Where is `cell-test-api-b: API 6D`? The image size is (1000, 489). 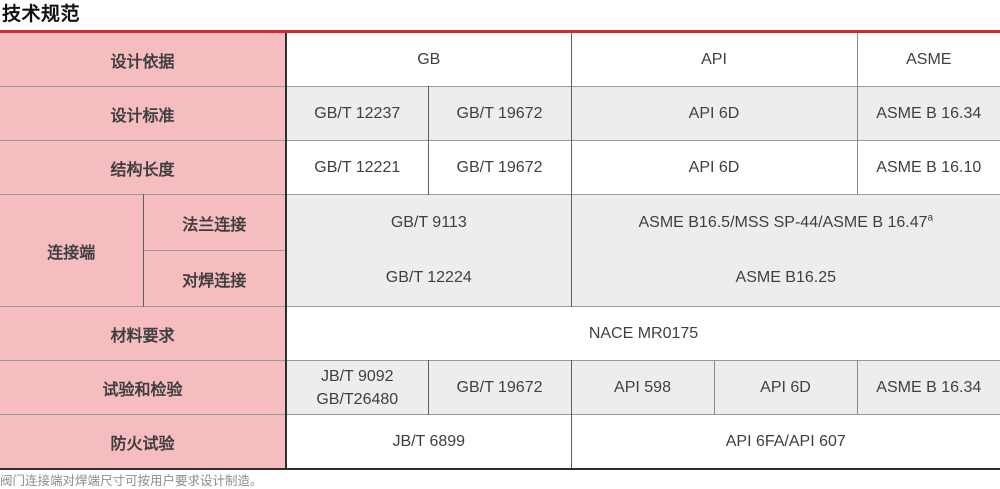 cell-test-api-b: API 6D is located at coordinates (786, 387).